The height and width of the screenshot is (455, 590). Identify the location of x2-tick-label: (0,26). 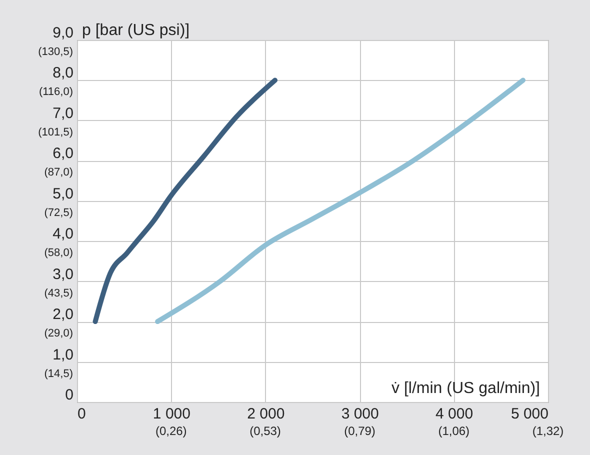
(171, 431).